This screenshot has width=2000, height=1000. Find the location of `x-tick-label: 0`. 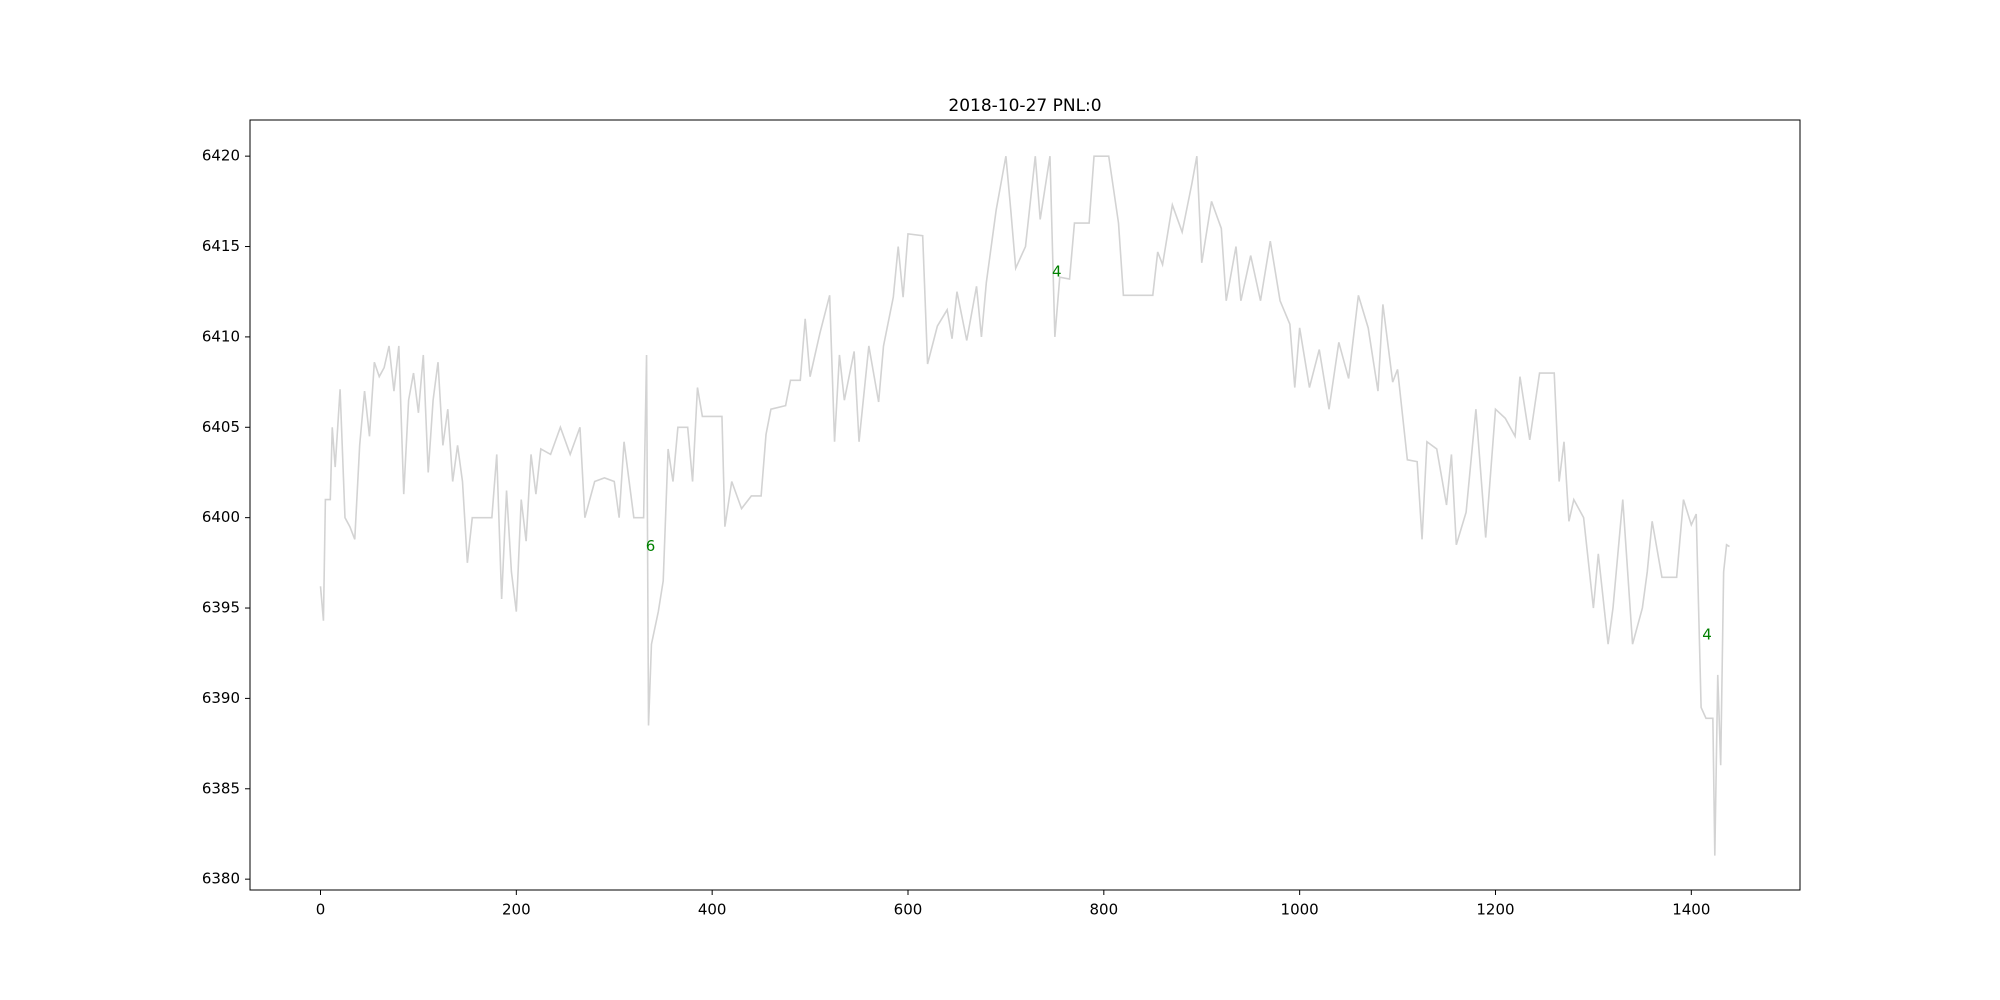

x-tick-label: 0 is located at coordinates (321, 910).